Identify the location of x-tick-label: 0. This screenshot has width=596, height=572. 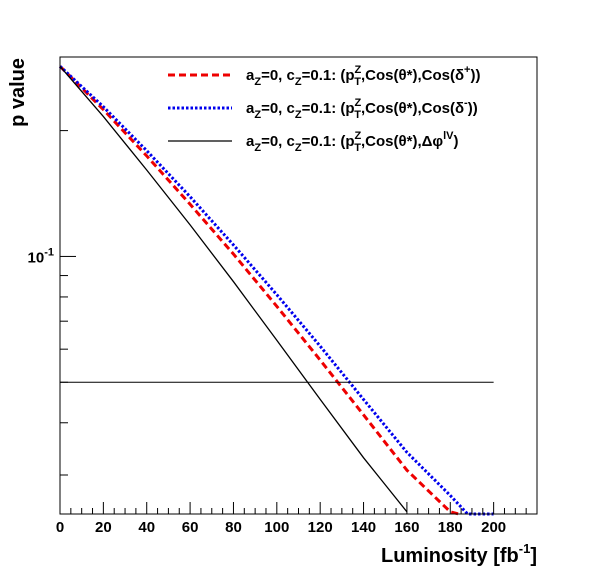
(60, 527).